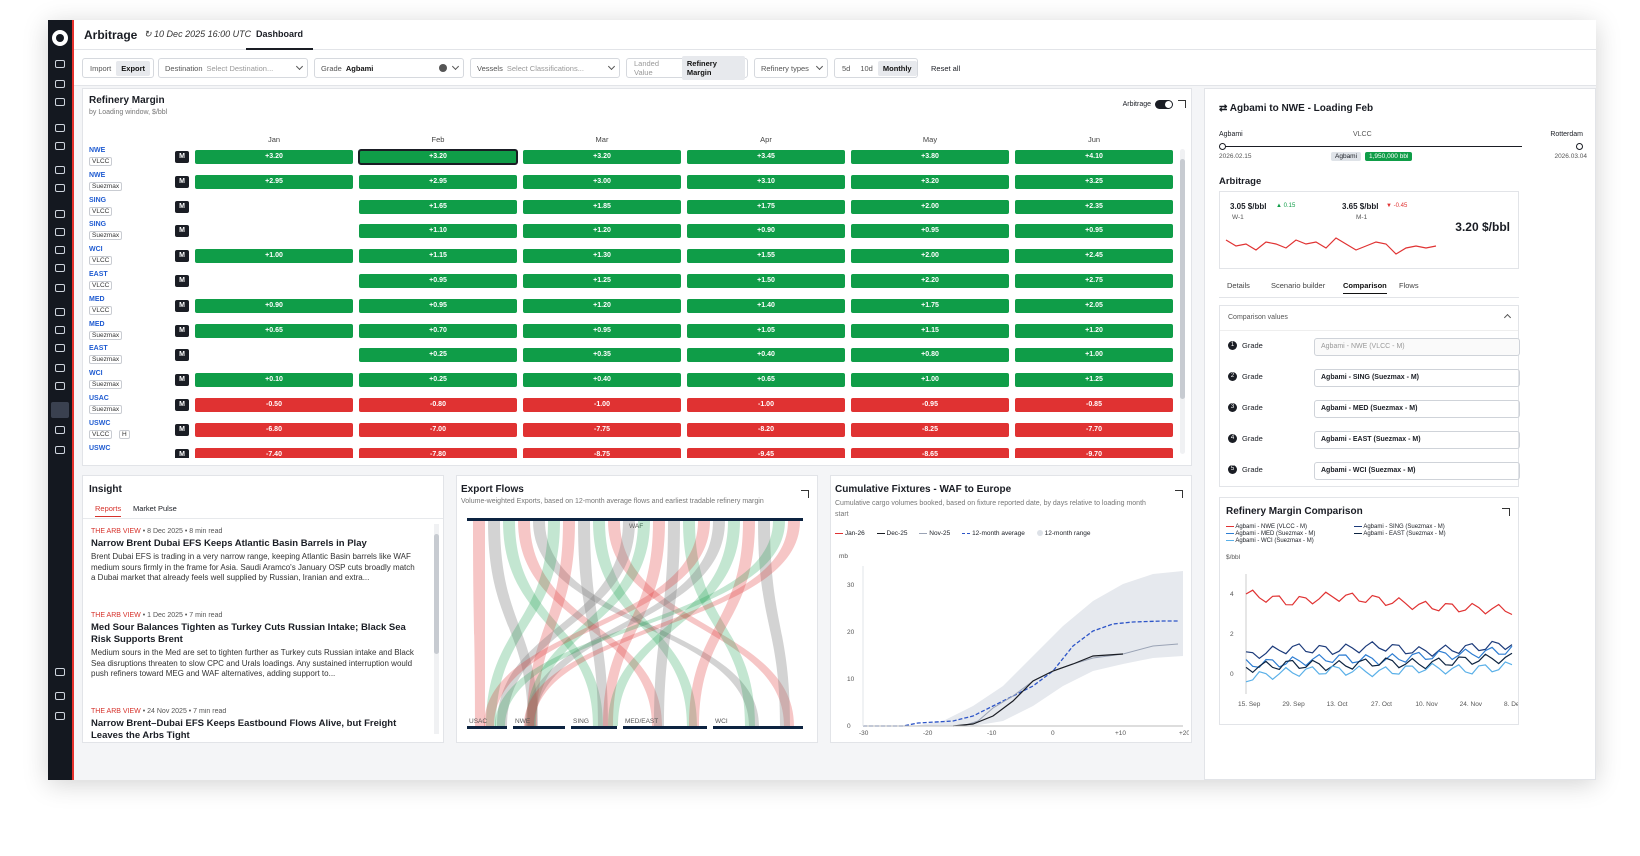  I want to click on legend-item: Agbami - EAST (Suezmax - M), so click(1414, 534).